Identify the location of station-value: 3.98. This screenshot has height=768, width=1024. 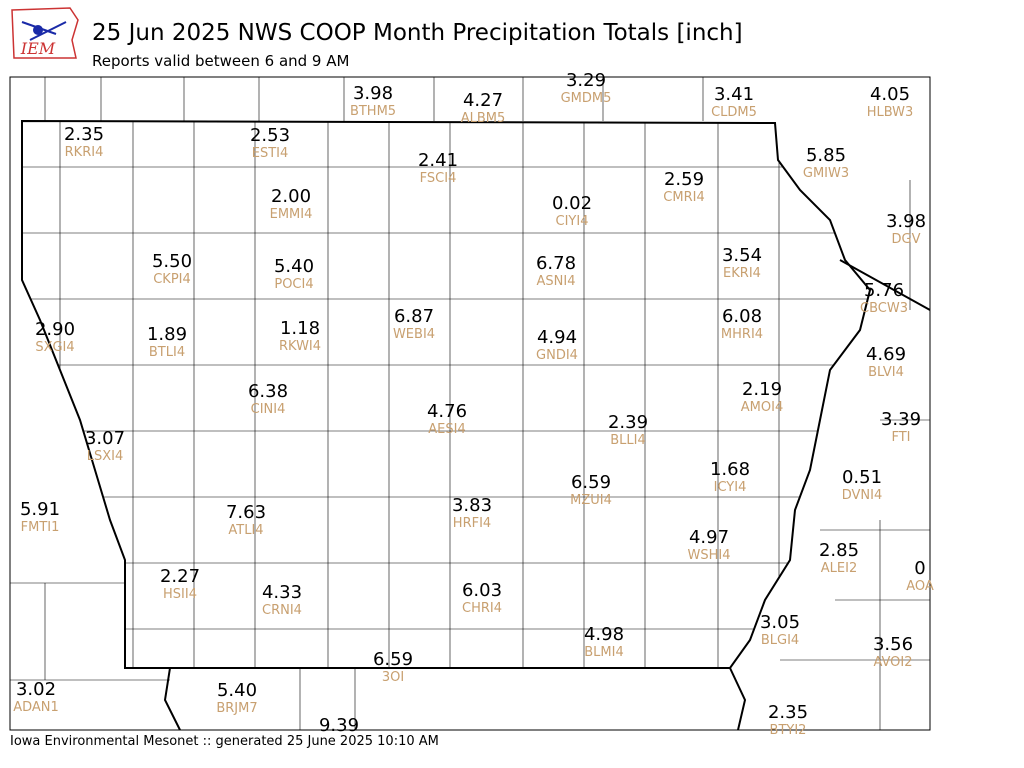
(373, 93).